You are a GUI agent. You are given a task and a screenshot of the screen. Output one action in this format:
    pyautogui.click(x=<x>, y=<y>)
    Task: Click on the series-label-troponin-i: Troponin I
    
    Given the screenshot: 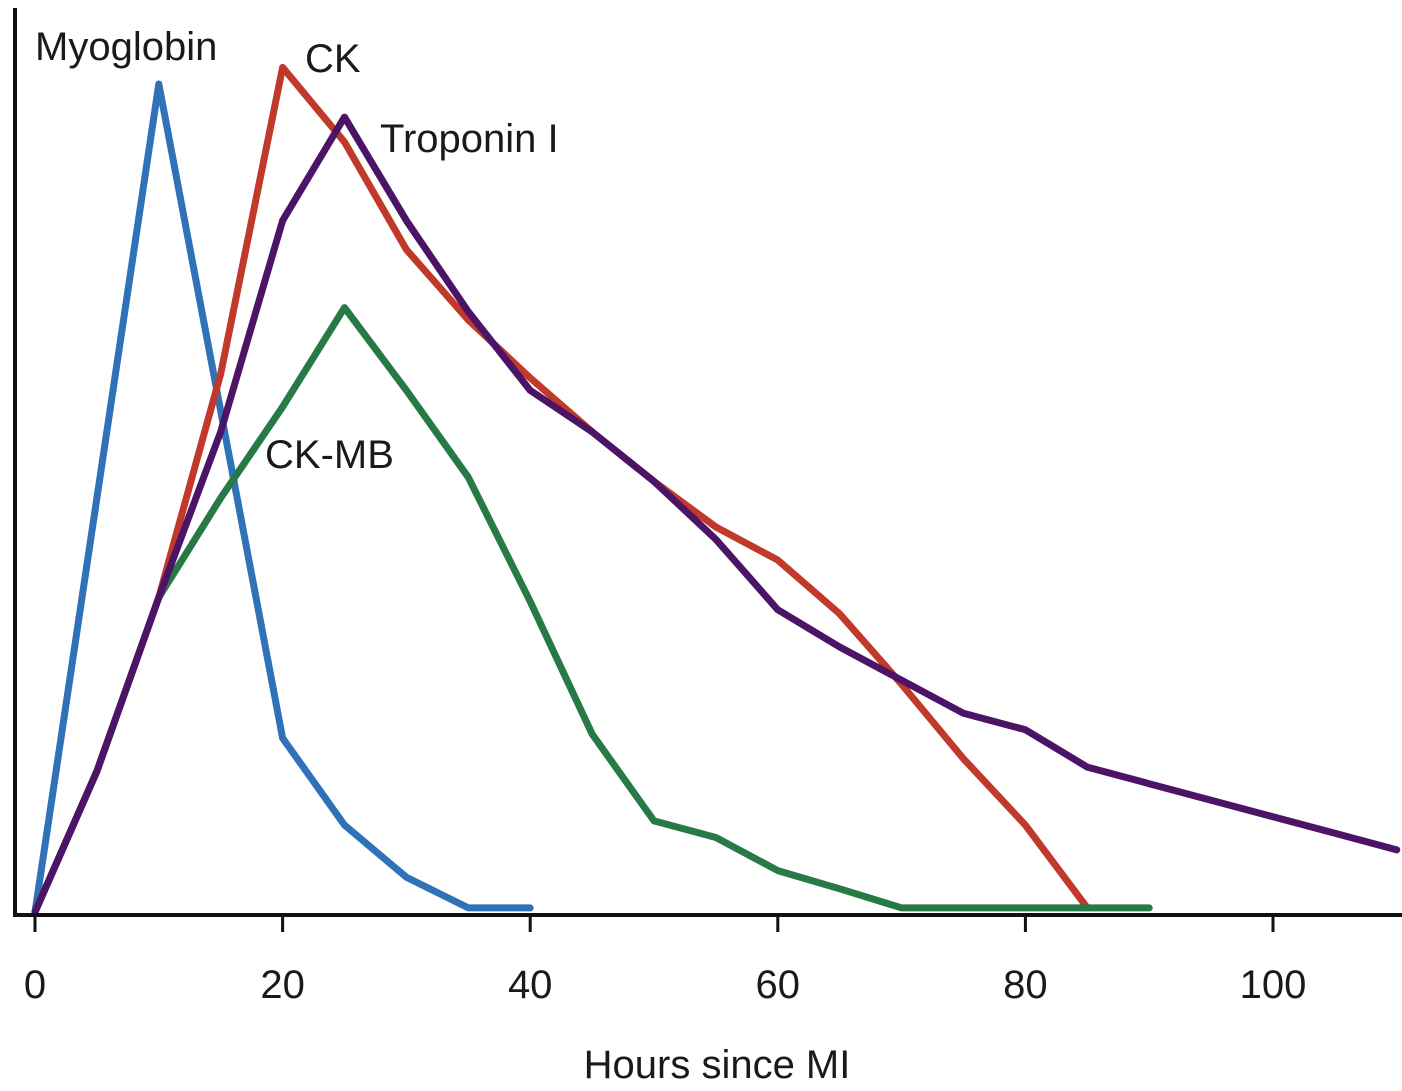 What is the action you would take?
    pyautogui.click(x=469, y=139)
    